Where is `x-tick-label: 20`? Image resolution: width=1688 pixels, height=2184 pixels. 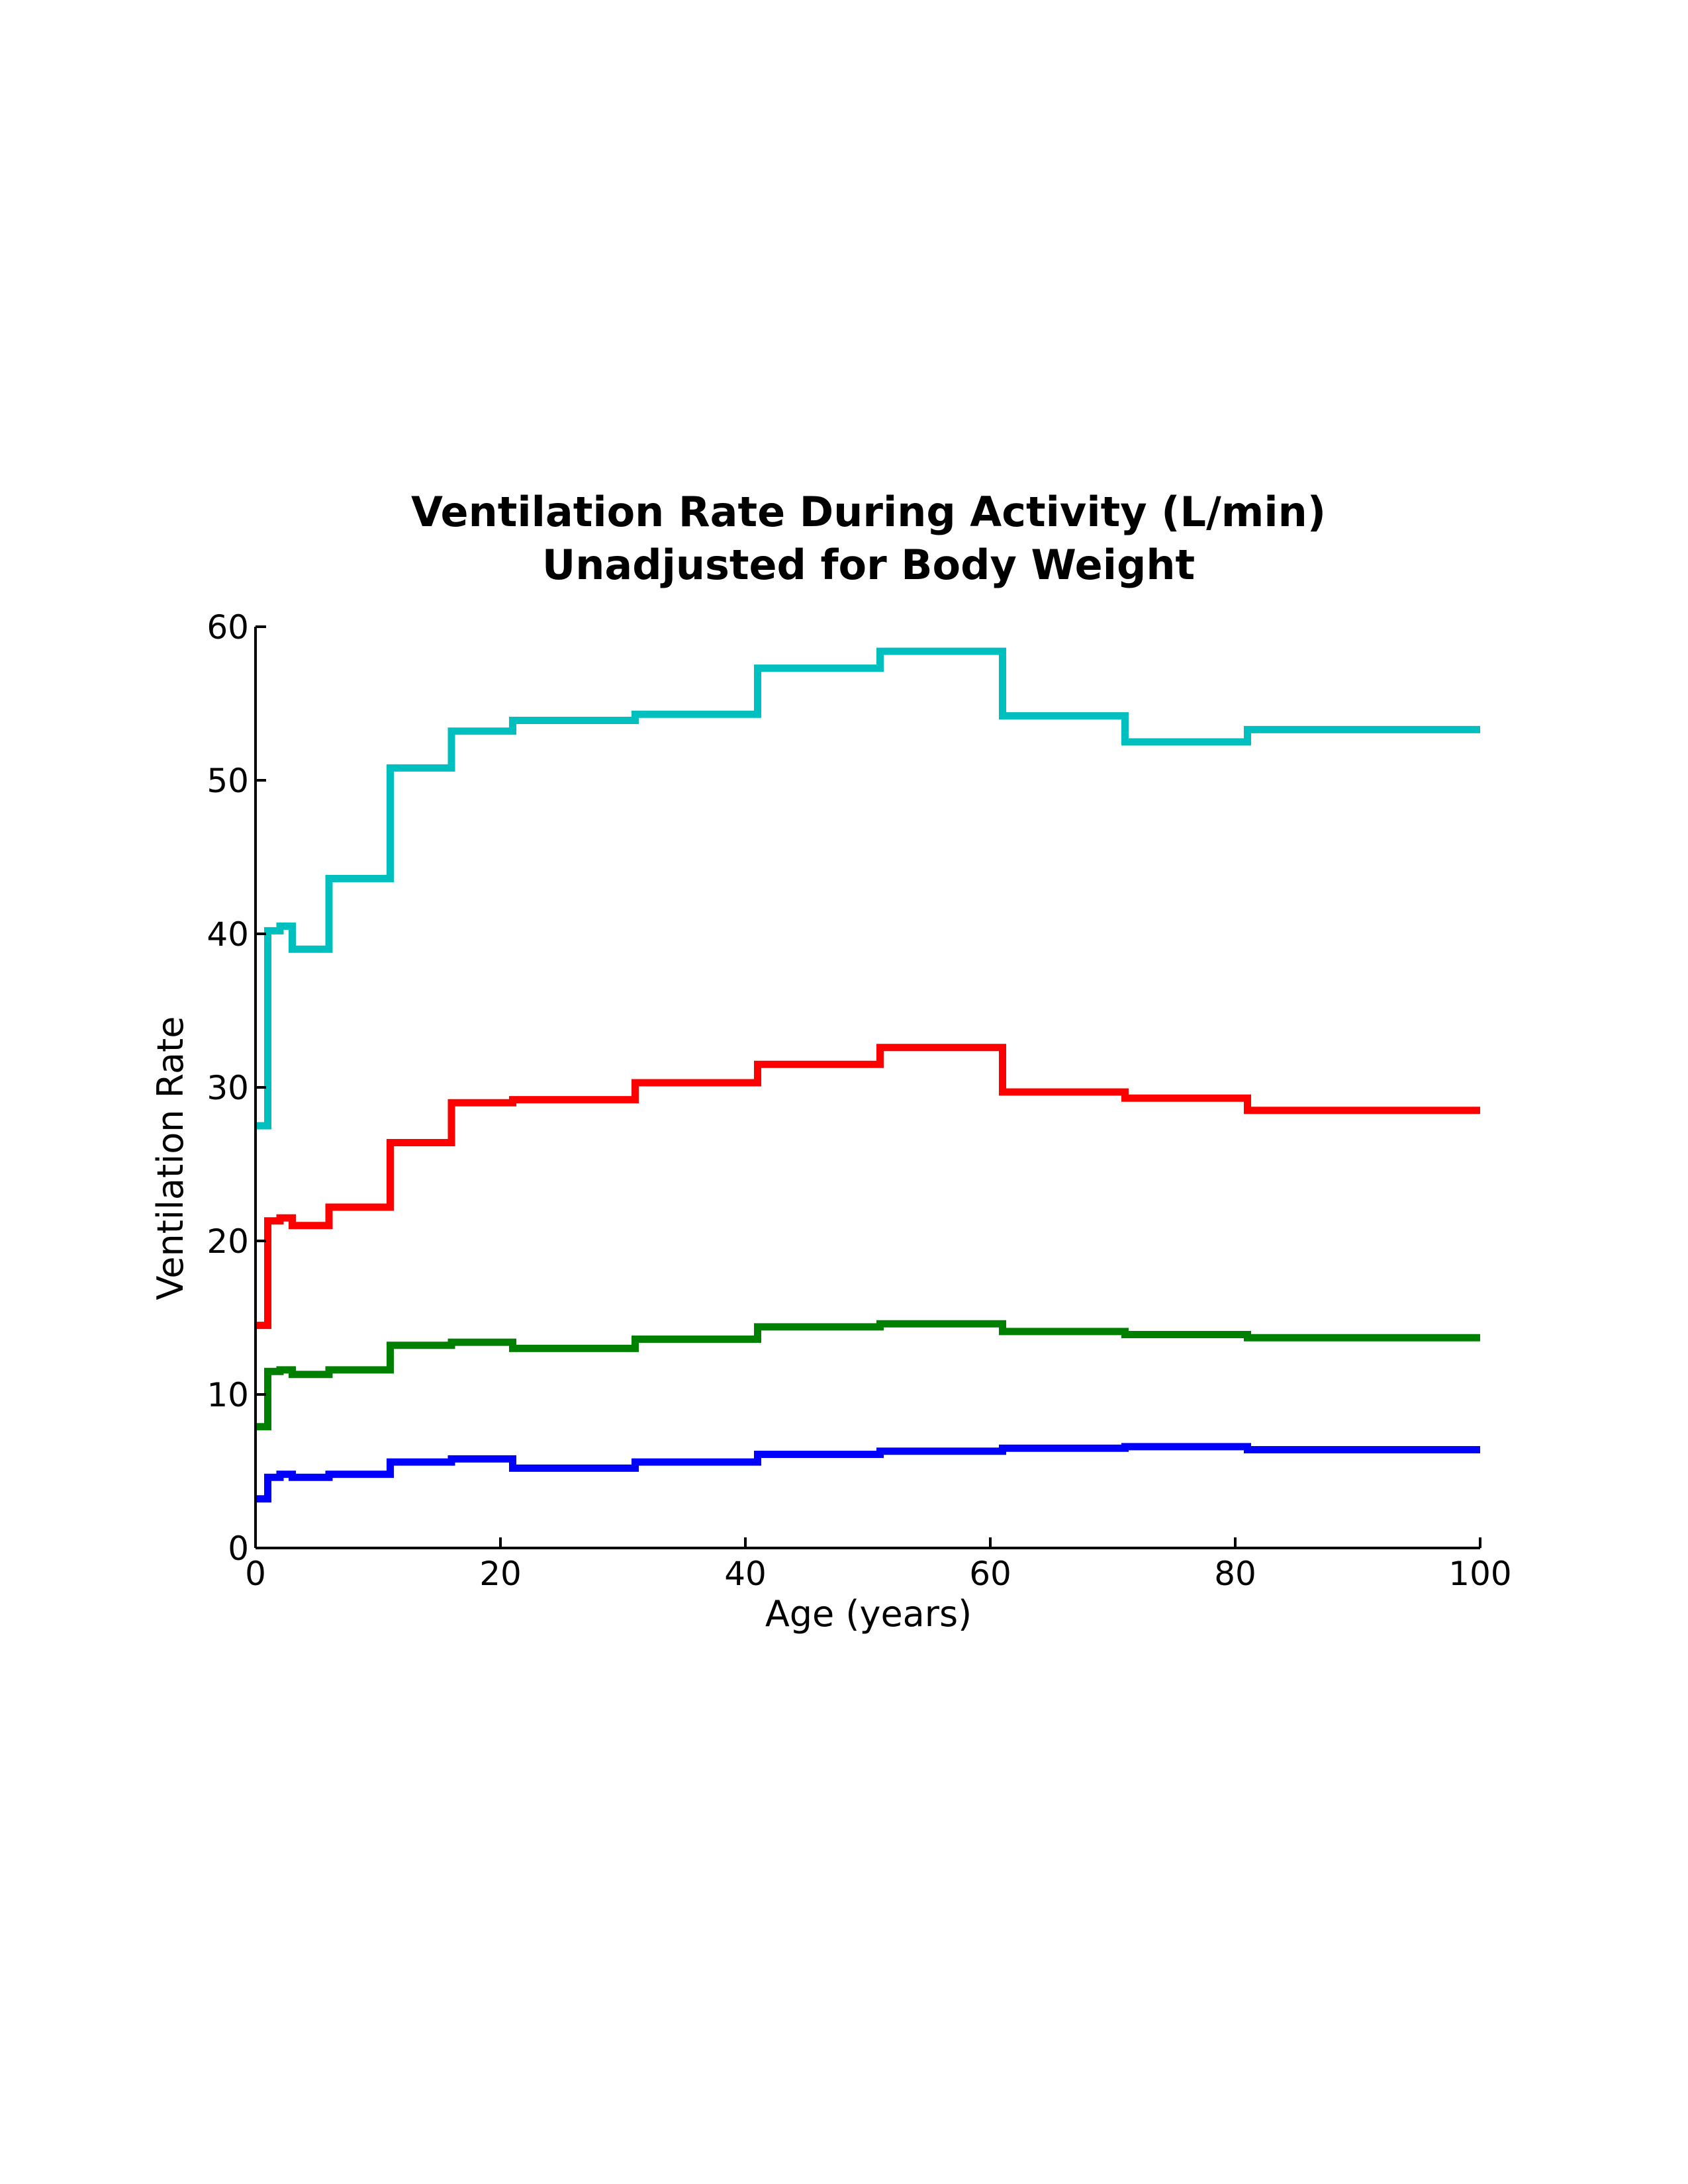 x-tick-label: 20 is located at coordinates (500, 1574).